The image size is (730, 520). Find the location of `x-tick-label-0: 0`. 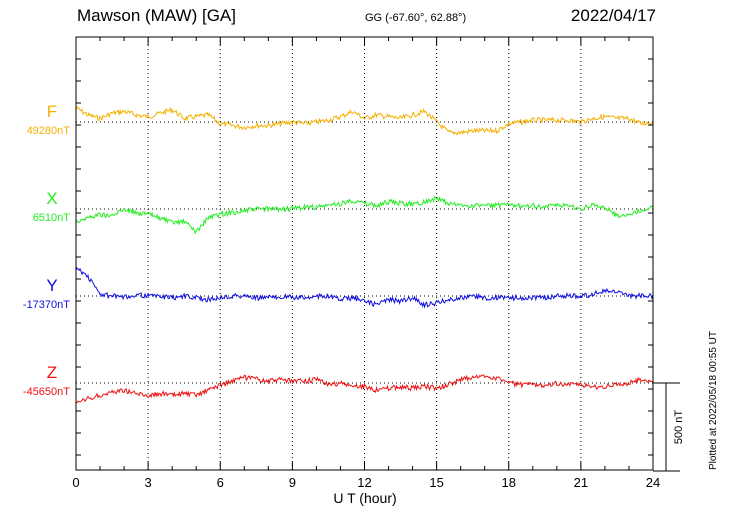

x-tick-label-0: 0 is located at coordinates (75, 482).